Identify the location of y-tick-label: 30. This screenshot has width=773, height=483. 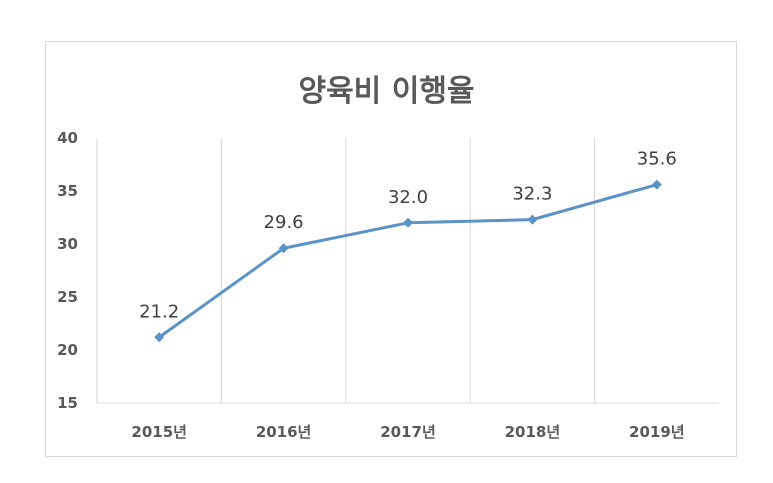
(67, 244).